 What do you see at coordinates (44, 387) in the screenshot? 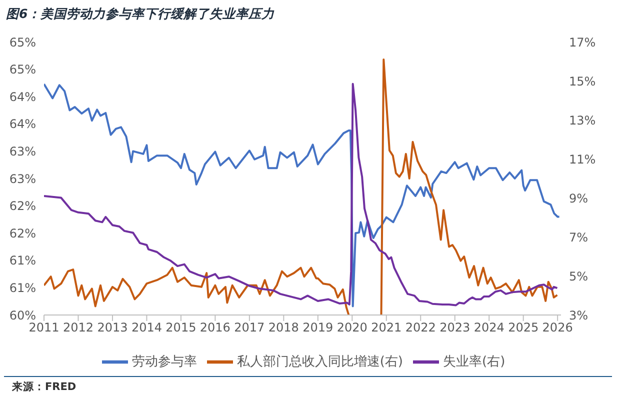
I see `source-note: 来源：FRED` at bounding box center [44, 387].